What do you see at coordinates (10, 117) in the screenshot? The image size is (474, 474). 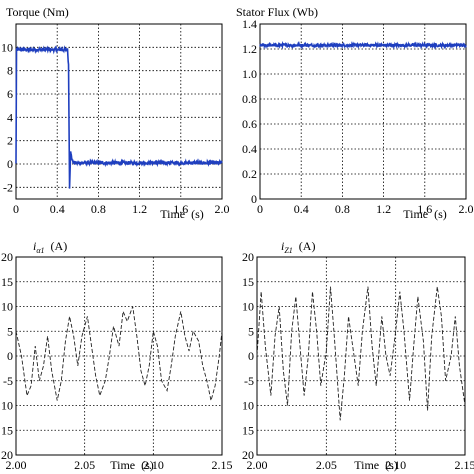 I see `y-tick-label: 4` at bounding box center [10, 117].